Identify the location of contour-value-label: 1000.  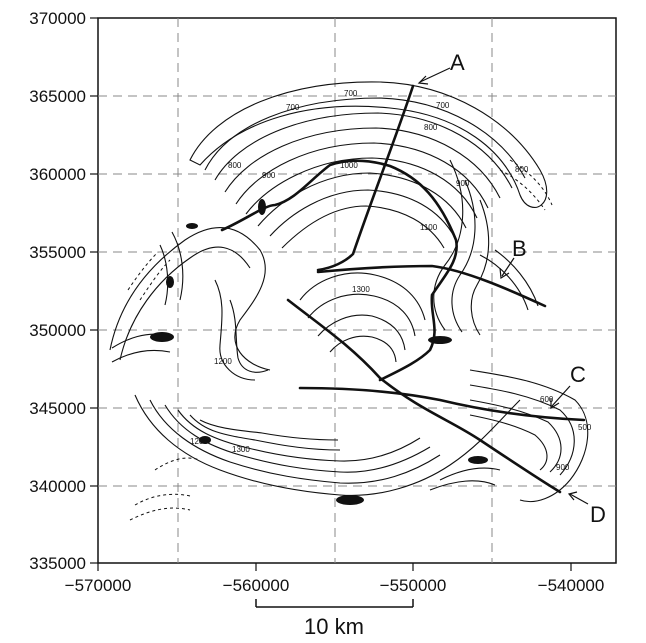
(349, 165).